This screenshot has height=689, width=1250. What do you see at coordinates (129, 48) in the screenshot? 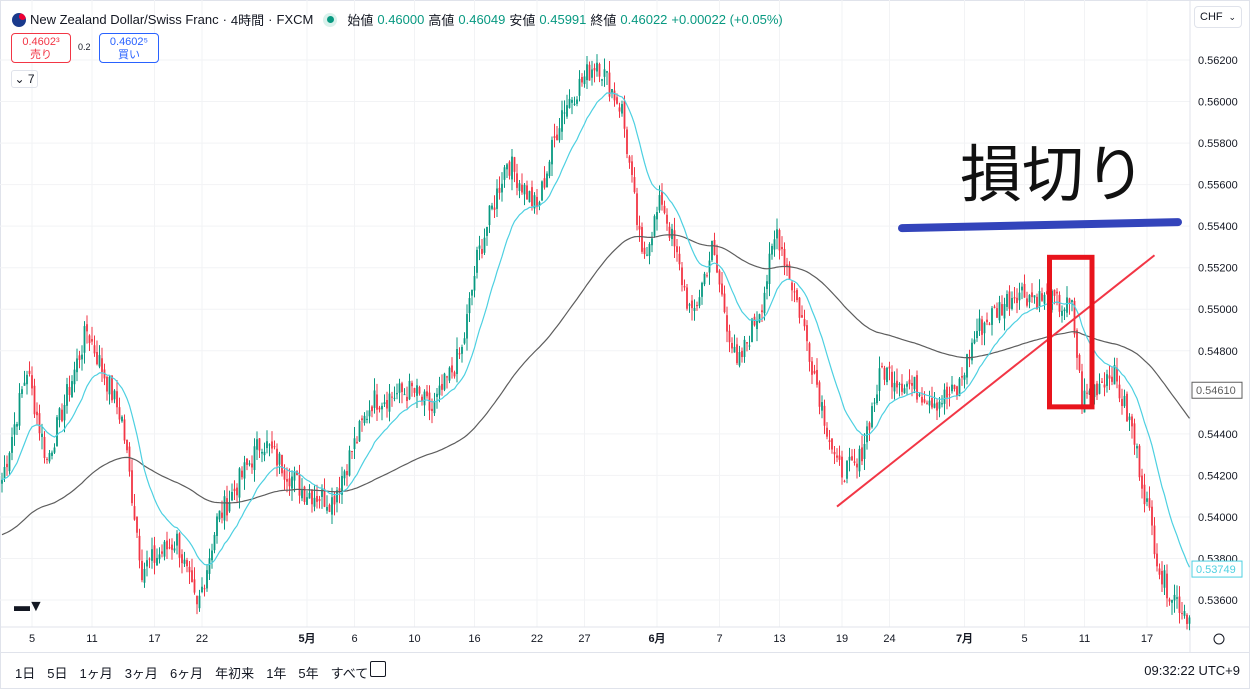
I see `buy-button: 0.4602⁵ 買い` at bounding box center [129, 48].